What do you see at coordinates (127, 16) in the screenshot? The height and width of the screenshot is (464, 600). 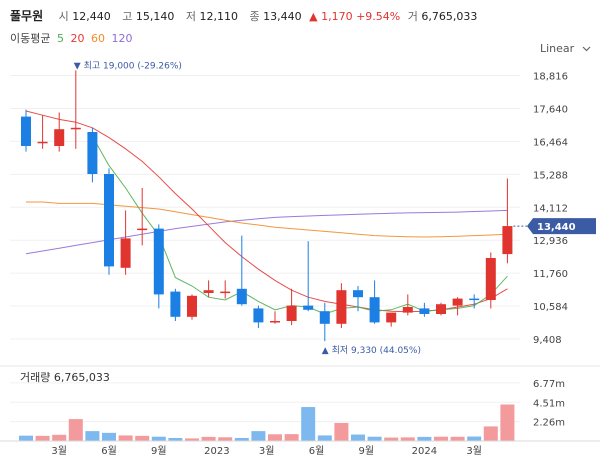 I see `high-label: 고` at bounding box center [127, 16].